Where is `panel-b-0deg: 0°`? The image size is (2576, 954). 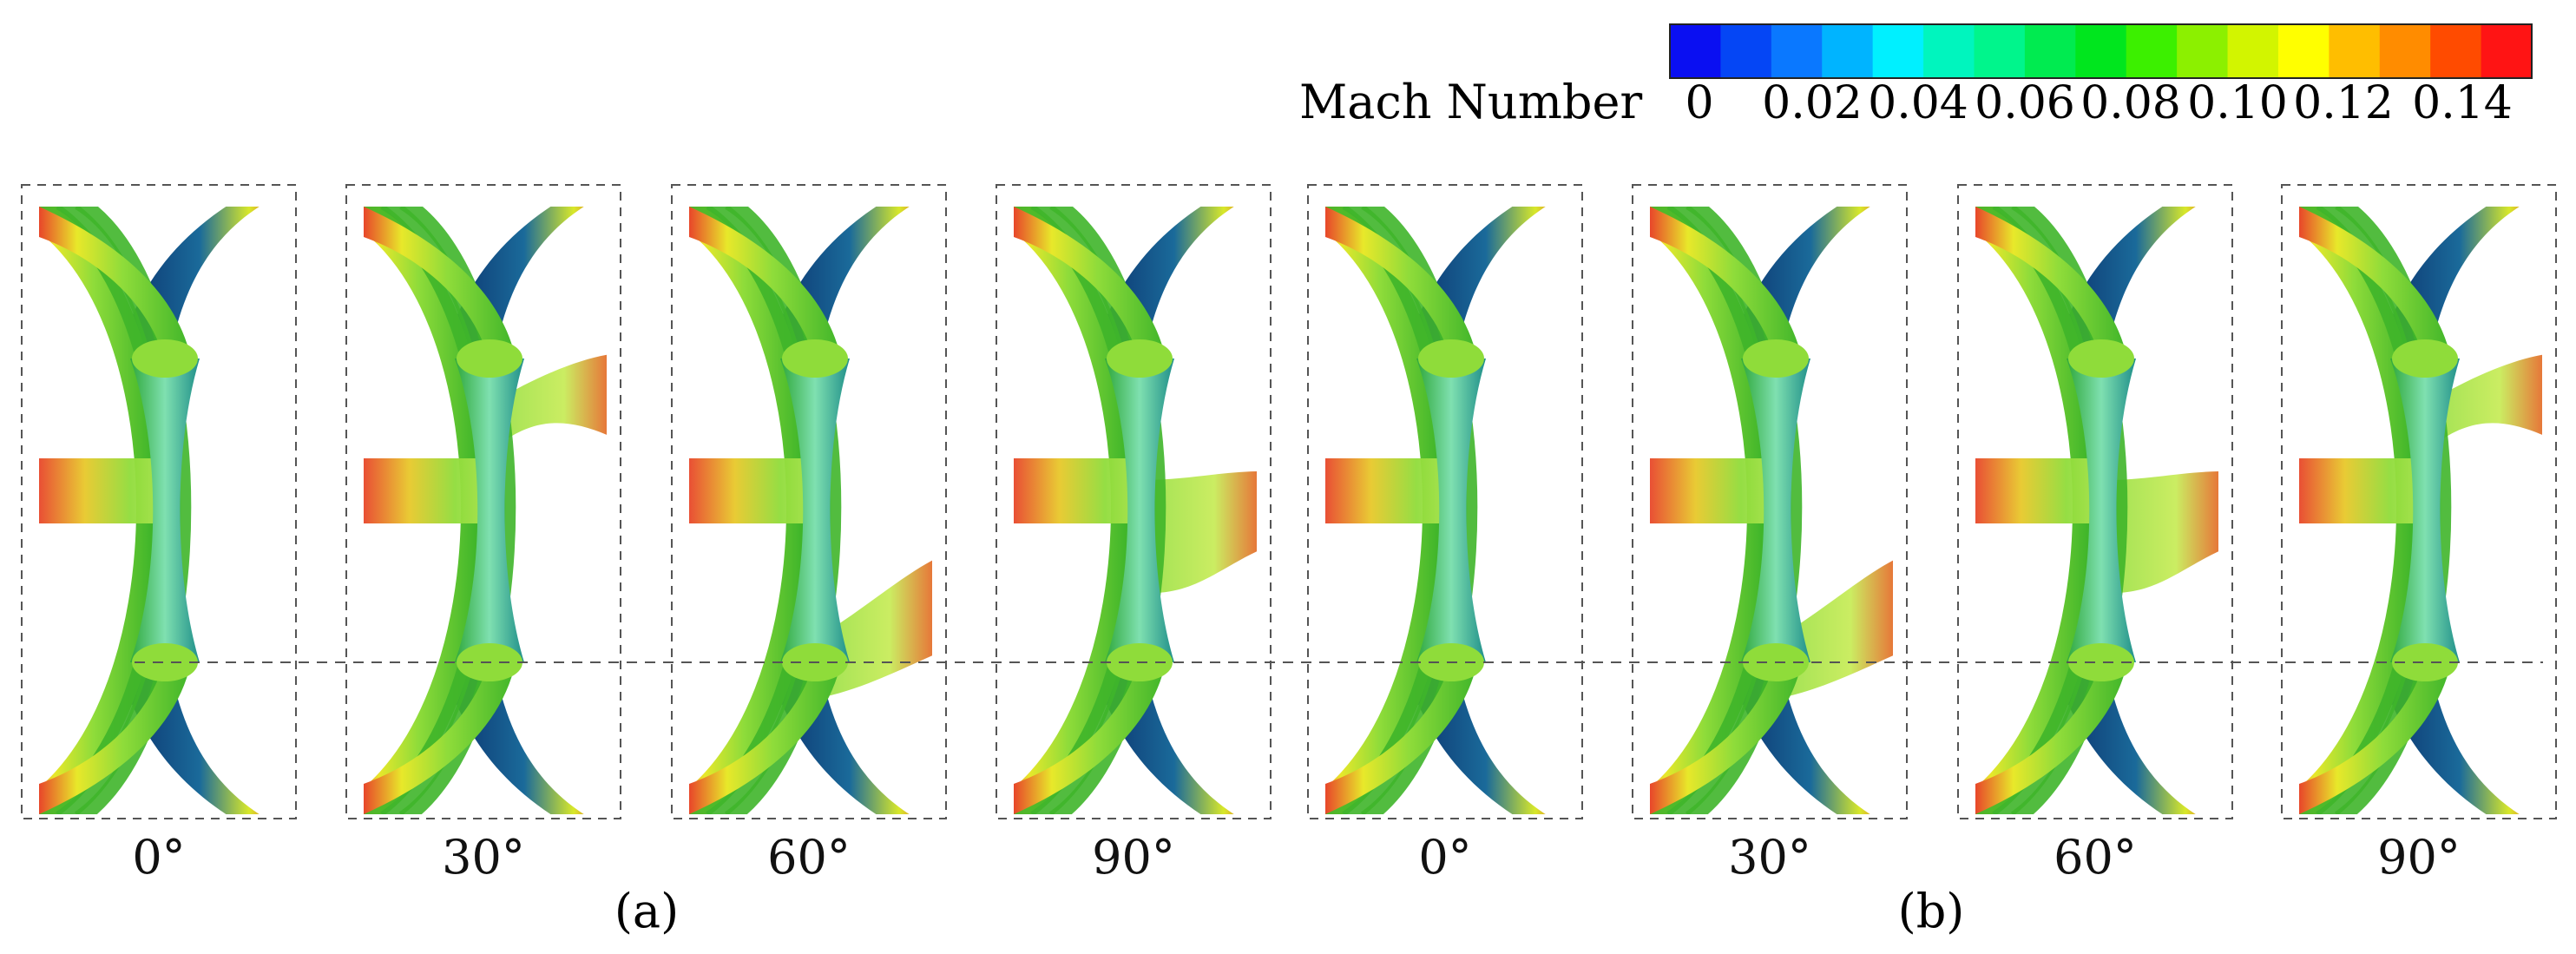
panel-b-0deg: 0° is located at coordinates (1445, 534).